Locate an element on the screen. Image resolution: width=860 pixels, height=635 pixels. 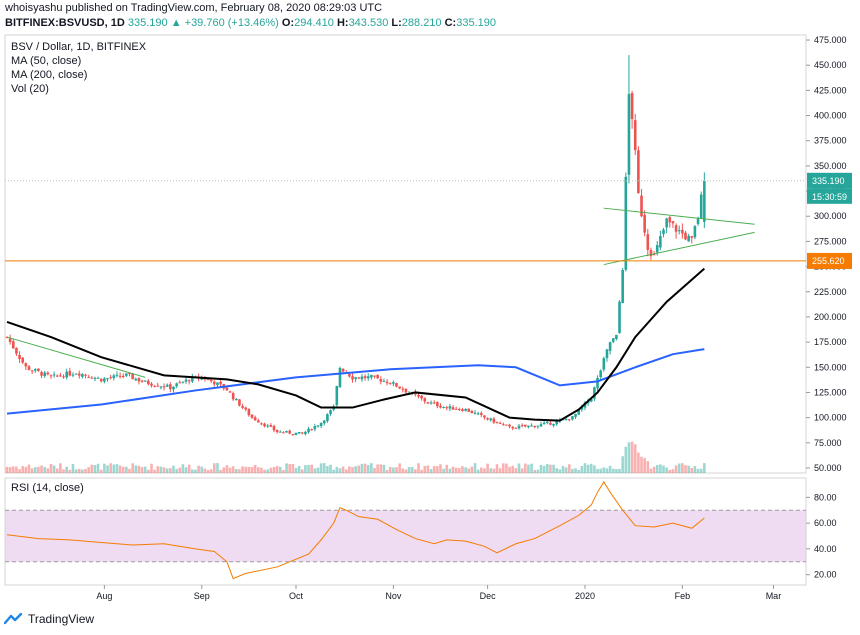
high-label: H: is located at coordinates (342, 23).